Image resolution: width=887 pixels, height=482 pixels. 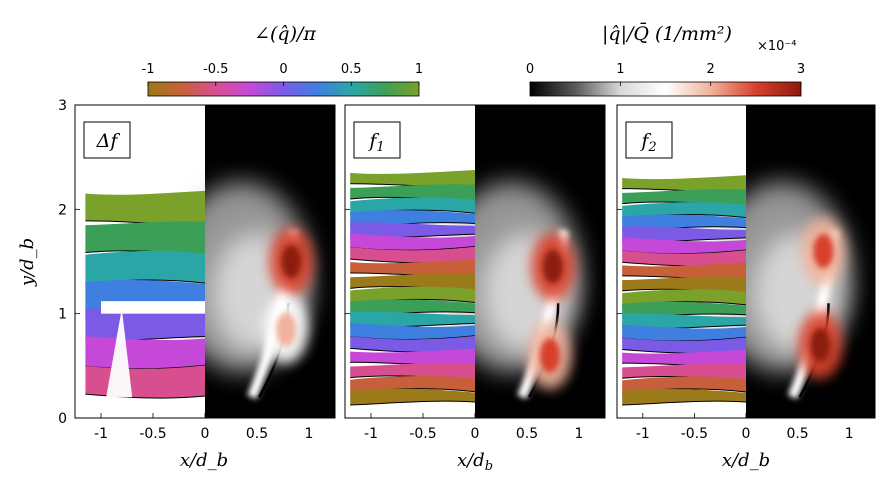 What do you see at coordinates (475, 462) in the screenshot?
I see `x-axis-label-middle: x/db` at bounding box center [475, 462].